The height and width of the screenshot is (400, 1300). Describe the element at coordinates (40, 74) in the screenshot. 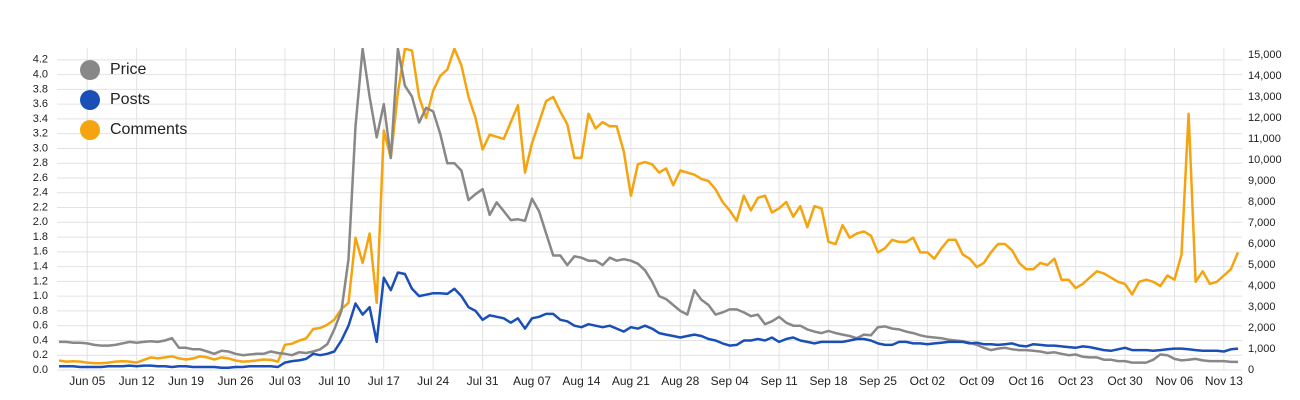

I see `y-tick-label: 4.0` at that location.